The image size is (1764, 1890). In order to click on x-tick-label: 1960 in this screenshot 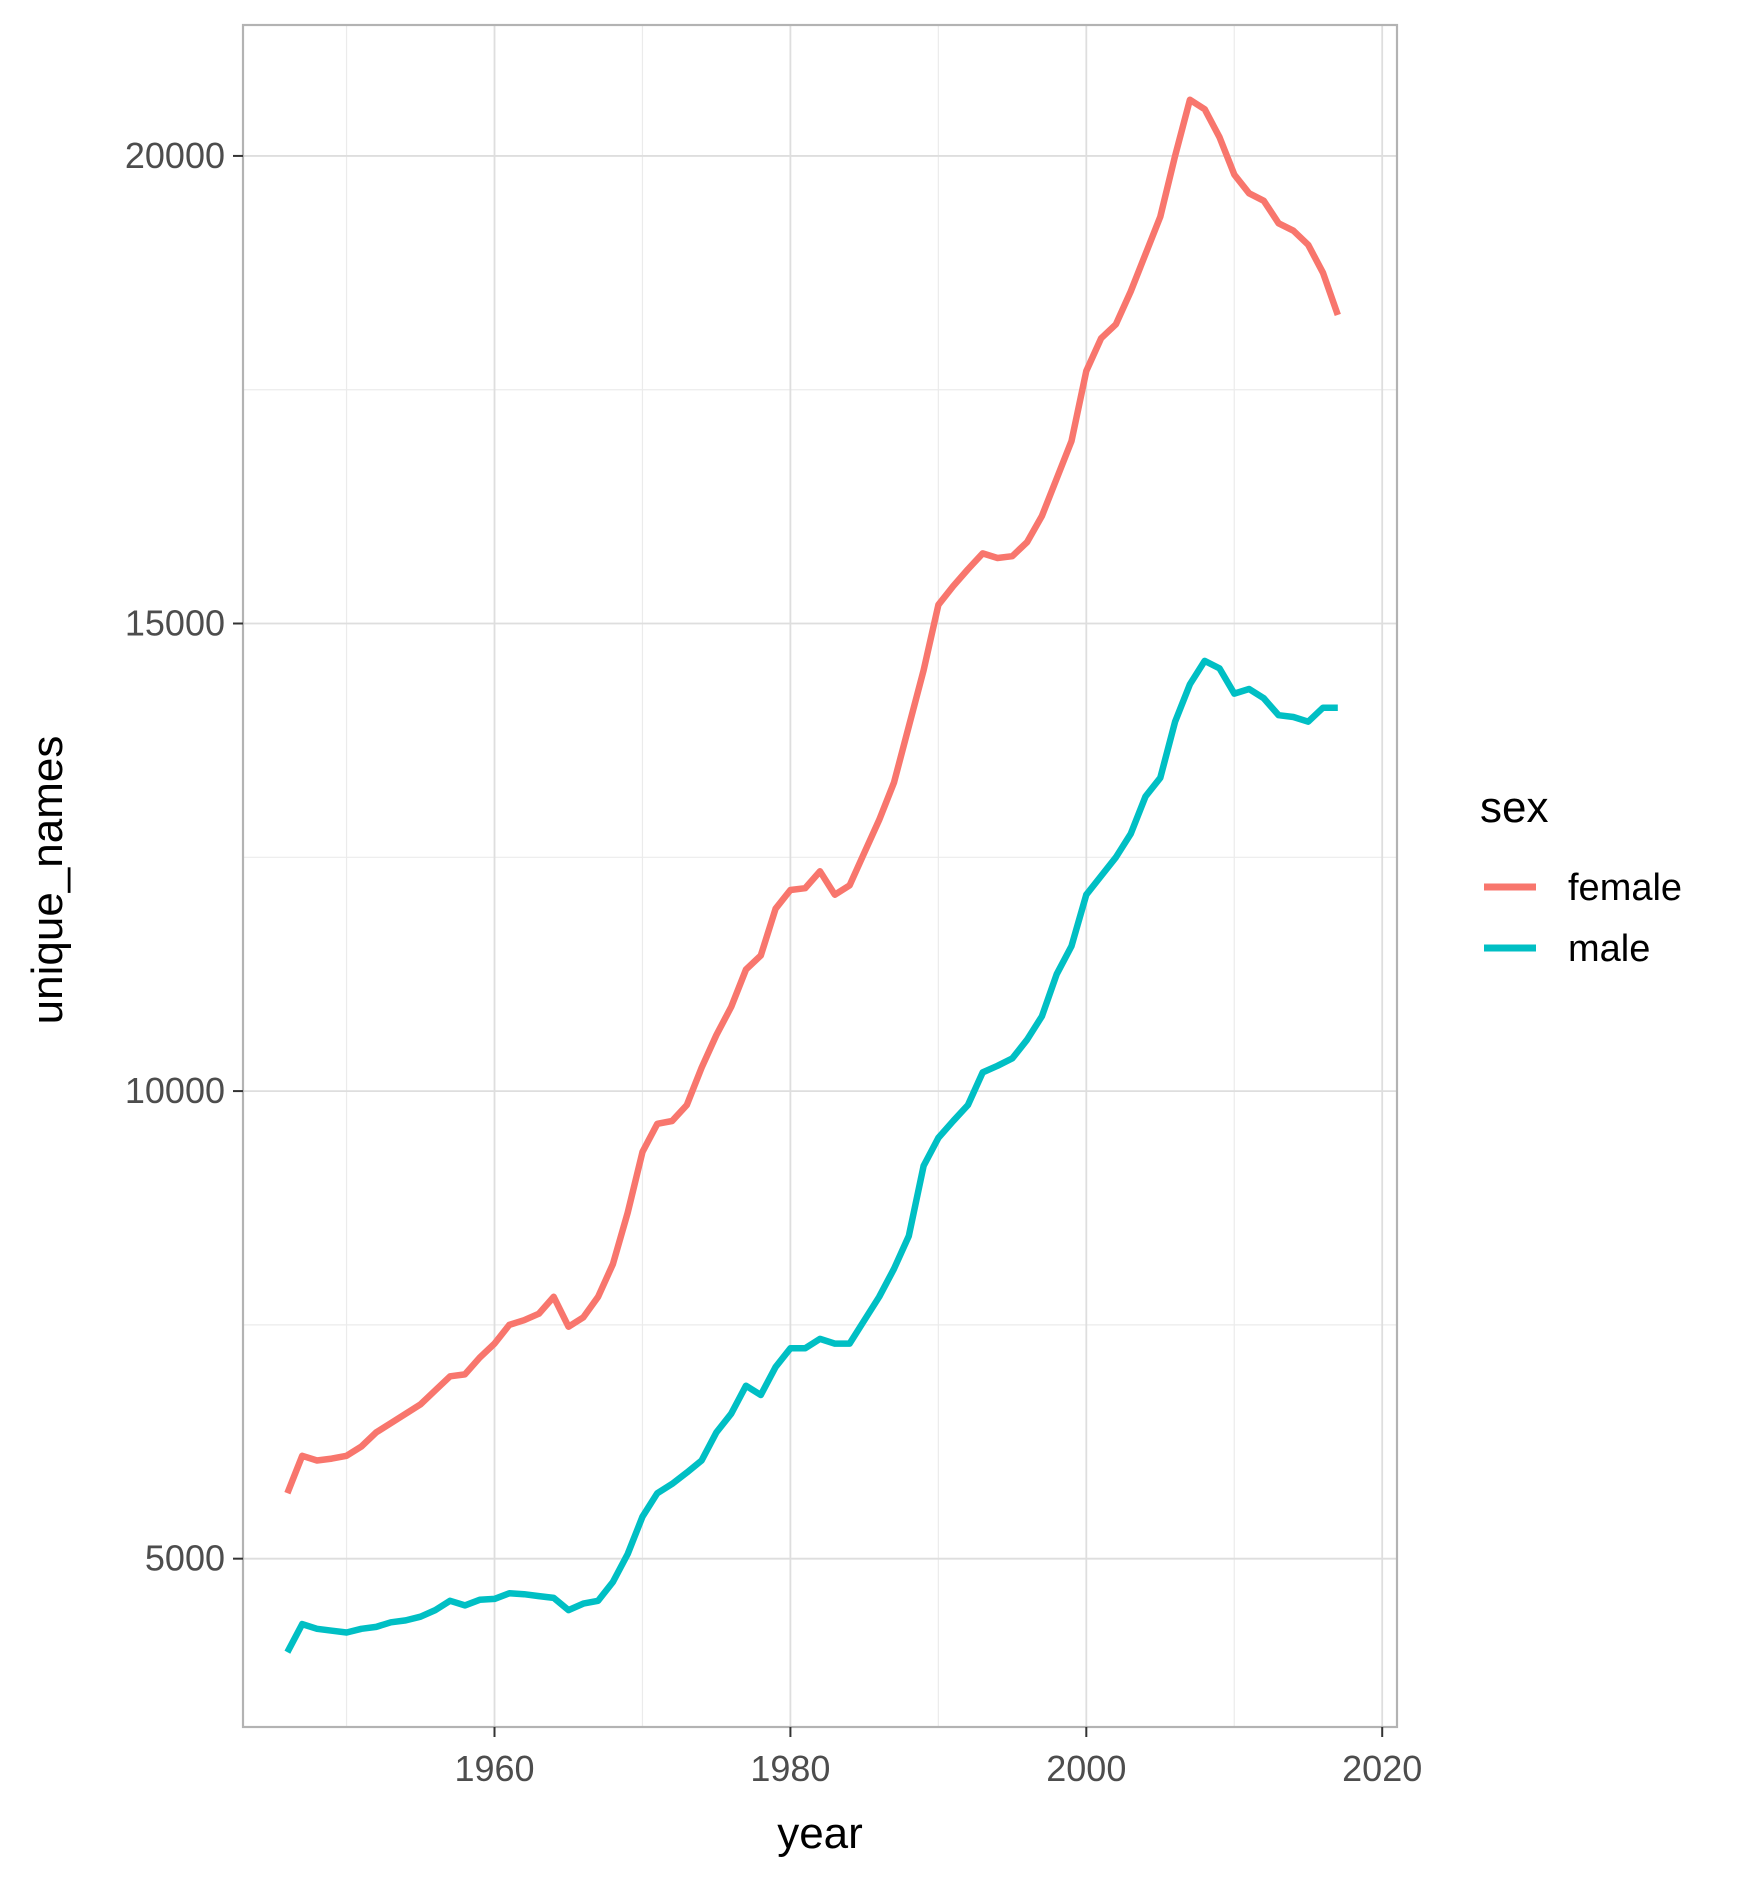, I will do `click(494, 1768)`.